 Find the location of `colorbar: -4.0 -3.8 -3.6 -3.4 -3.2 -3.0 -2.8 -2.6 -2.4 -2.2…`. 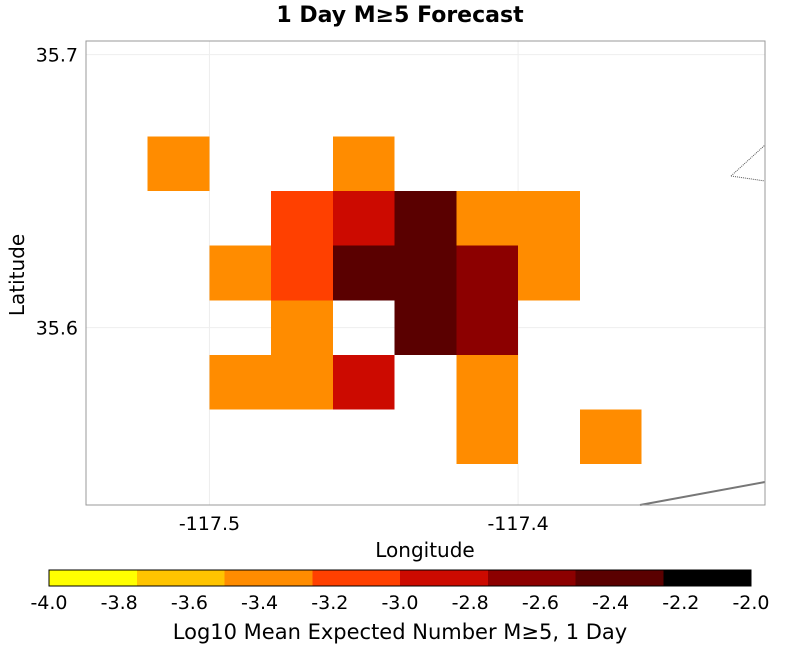

colorbar: -4.0 -3.8 -3.6 -3.4 -3.2 -3.0 -2.8 -2.6 -2.4 -2.2… is located at coordinates (400, 591).